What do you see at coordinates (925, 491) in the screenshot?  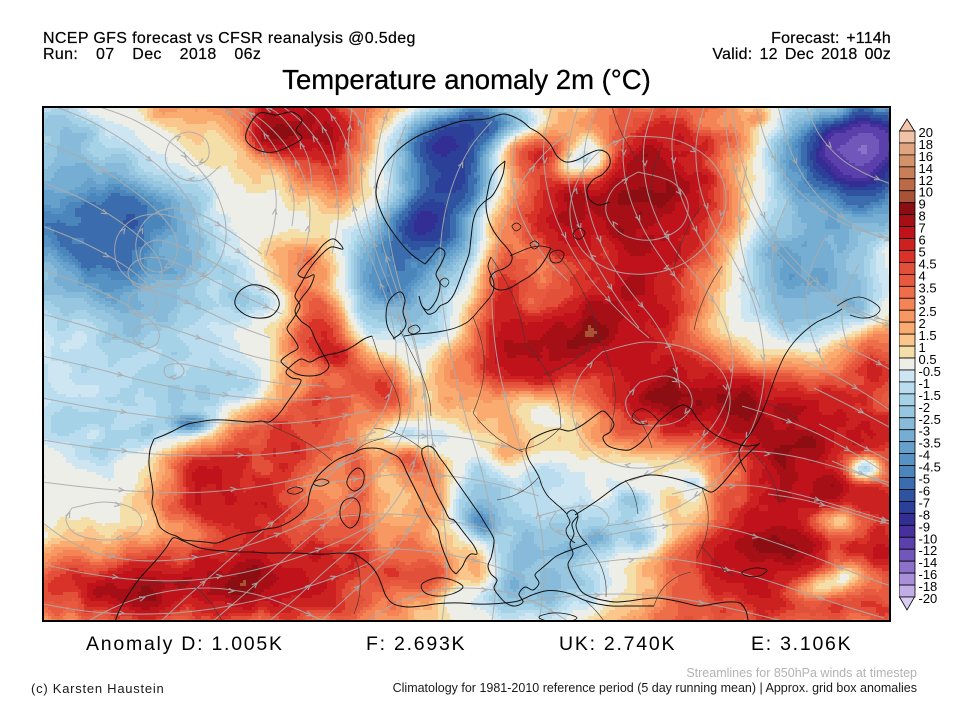 I see `svg-text: -6` at bounding box center [925, 491].